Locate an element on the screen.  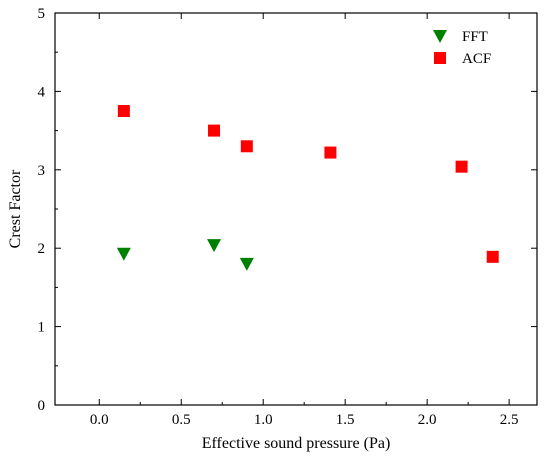
y-tick-label: 2 is located at coordinates (42, 249).